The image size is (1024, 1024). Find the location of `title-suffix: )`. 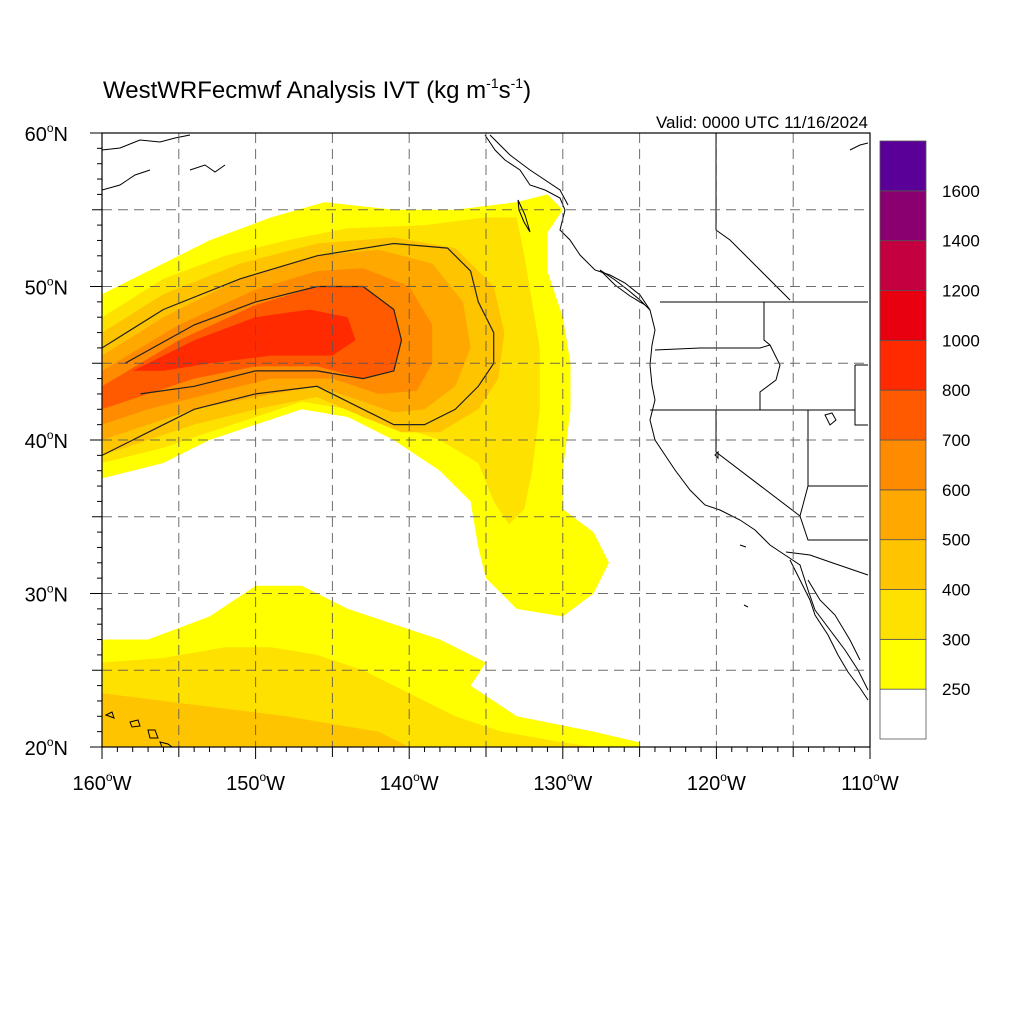

title-suffix: ) is located at coordinates (527, 90).